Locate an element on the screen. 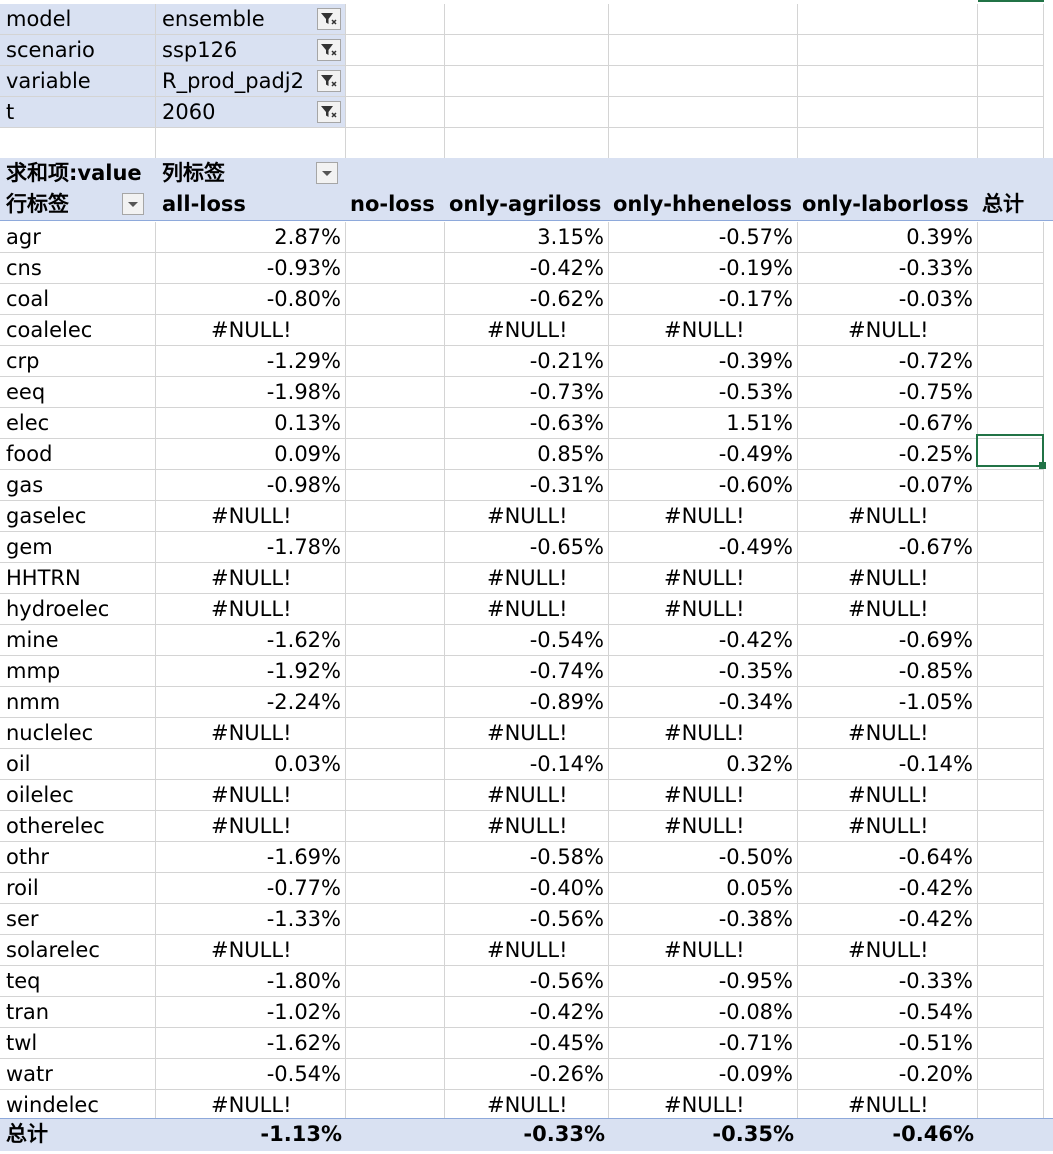 The width and height of the screenshot is (1053, 1154). value-cell-all-loss: -0.80% is located at coordinates (251, 299).